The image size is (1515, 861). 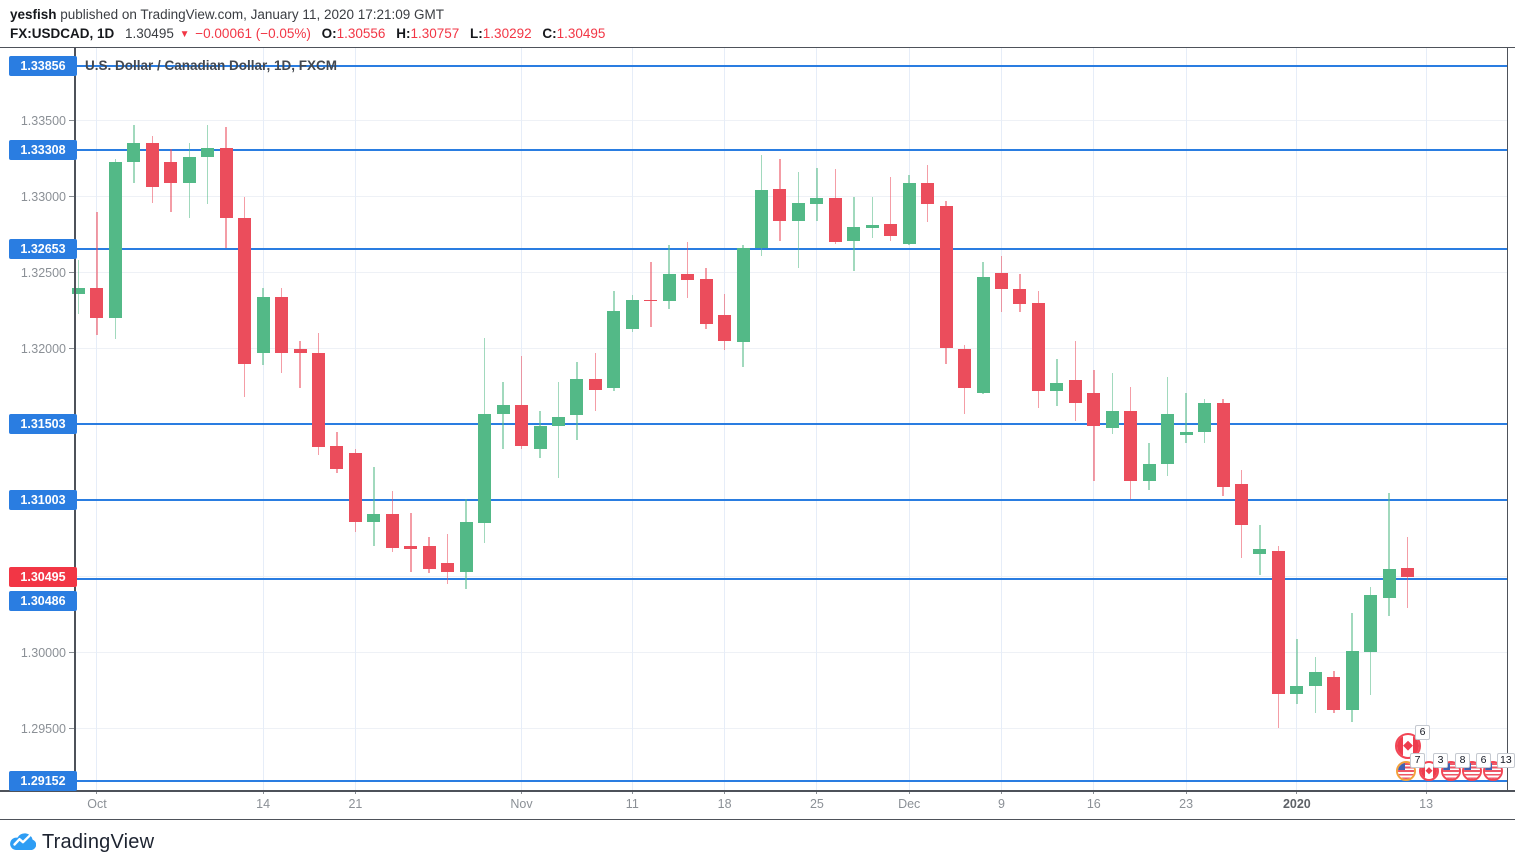 I want to click on event-count-badge: 8, so click(x=1462, y=760).